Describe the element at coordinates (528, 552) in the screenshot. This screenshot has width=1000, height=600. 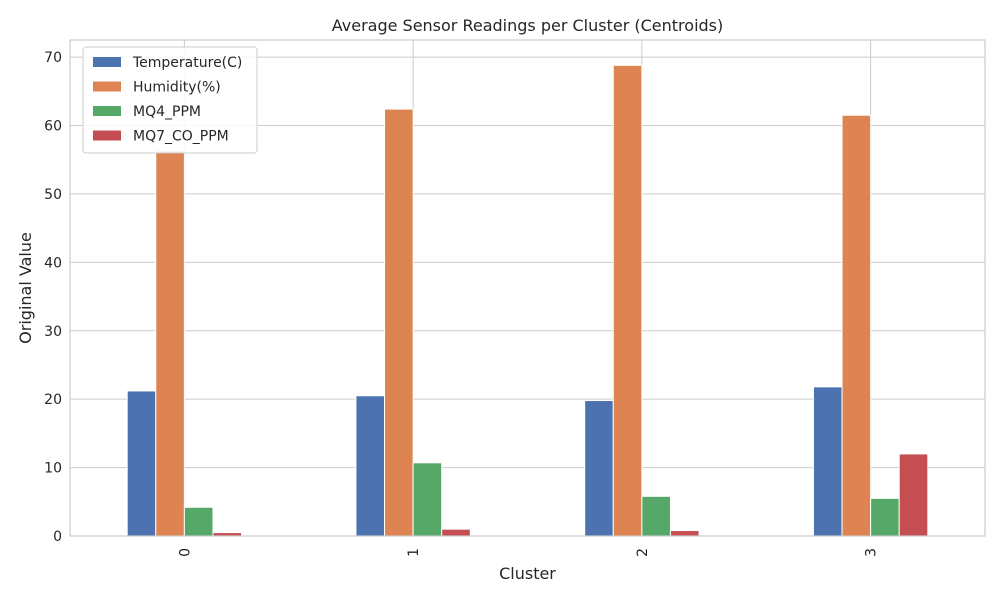
I see `x-tick-labels: 0 1 2 3` at that location.